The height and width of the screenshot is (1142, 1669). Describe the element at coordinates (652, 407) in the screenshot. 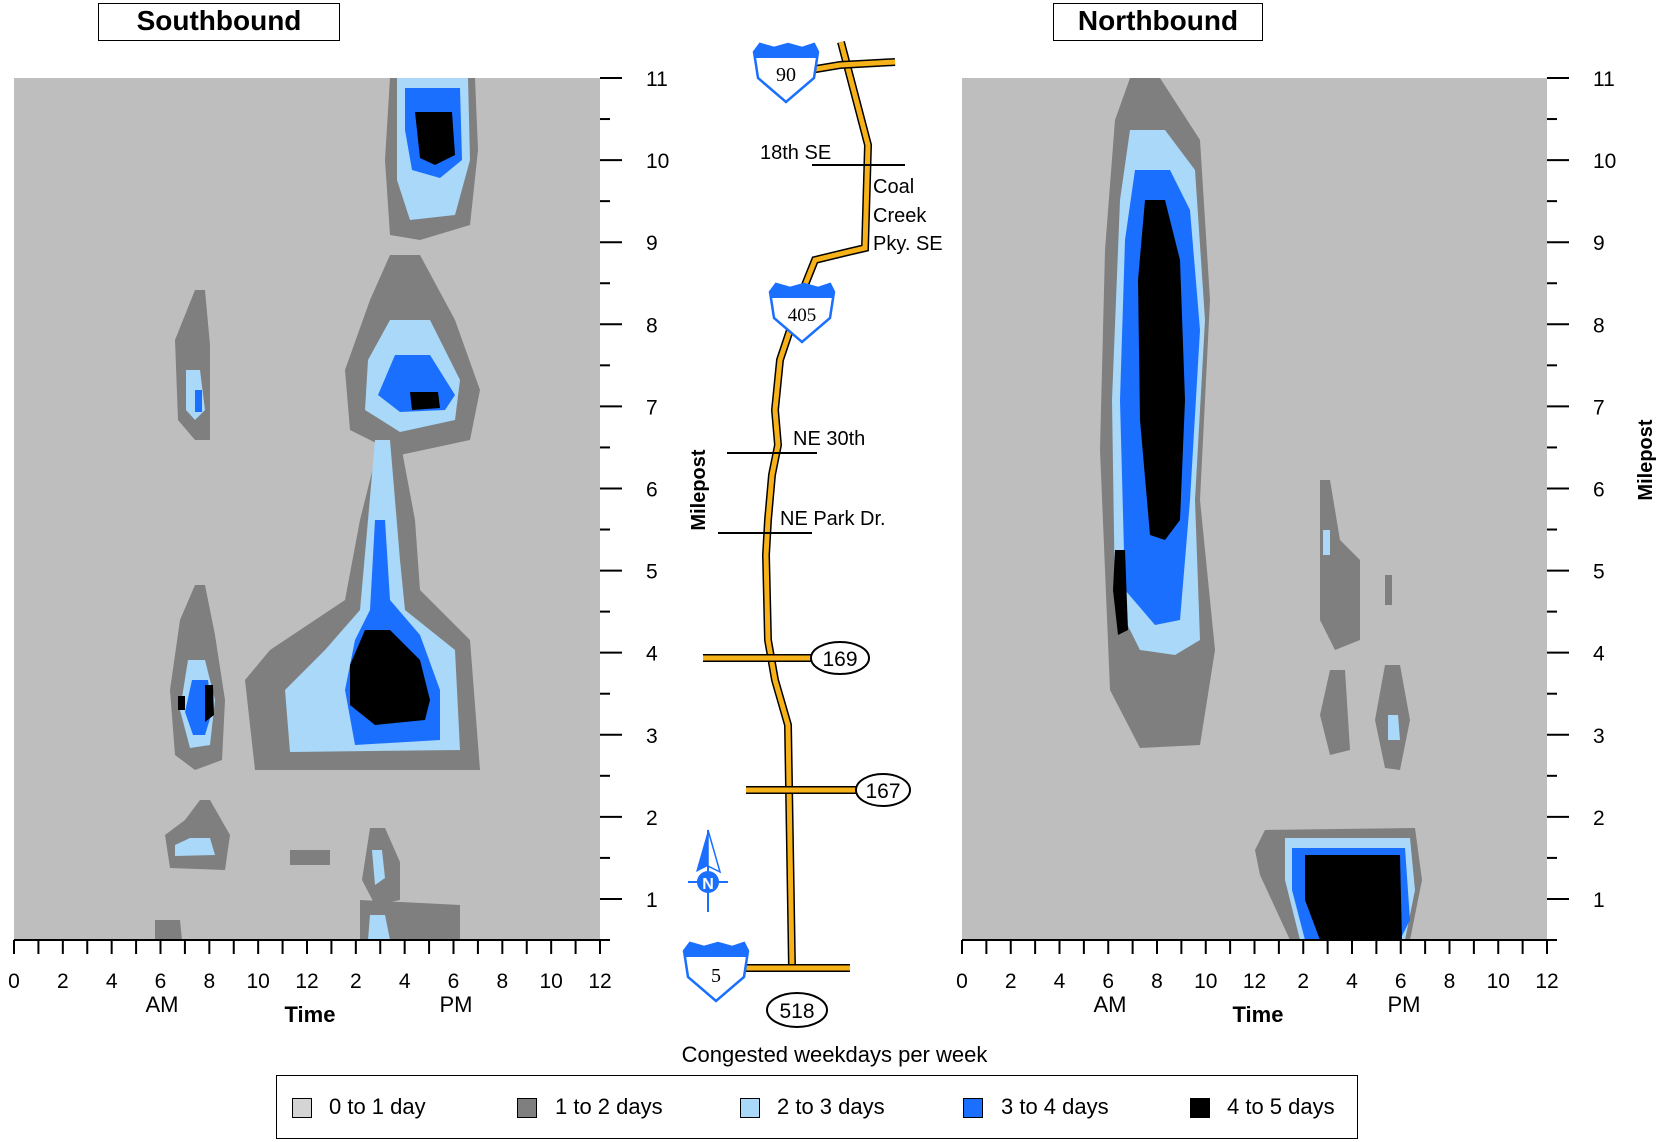

I see `sb-y-tick-label: 7` at that location.